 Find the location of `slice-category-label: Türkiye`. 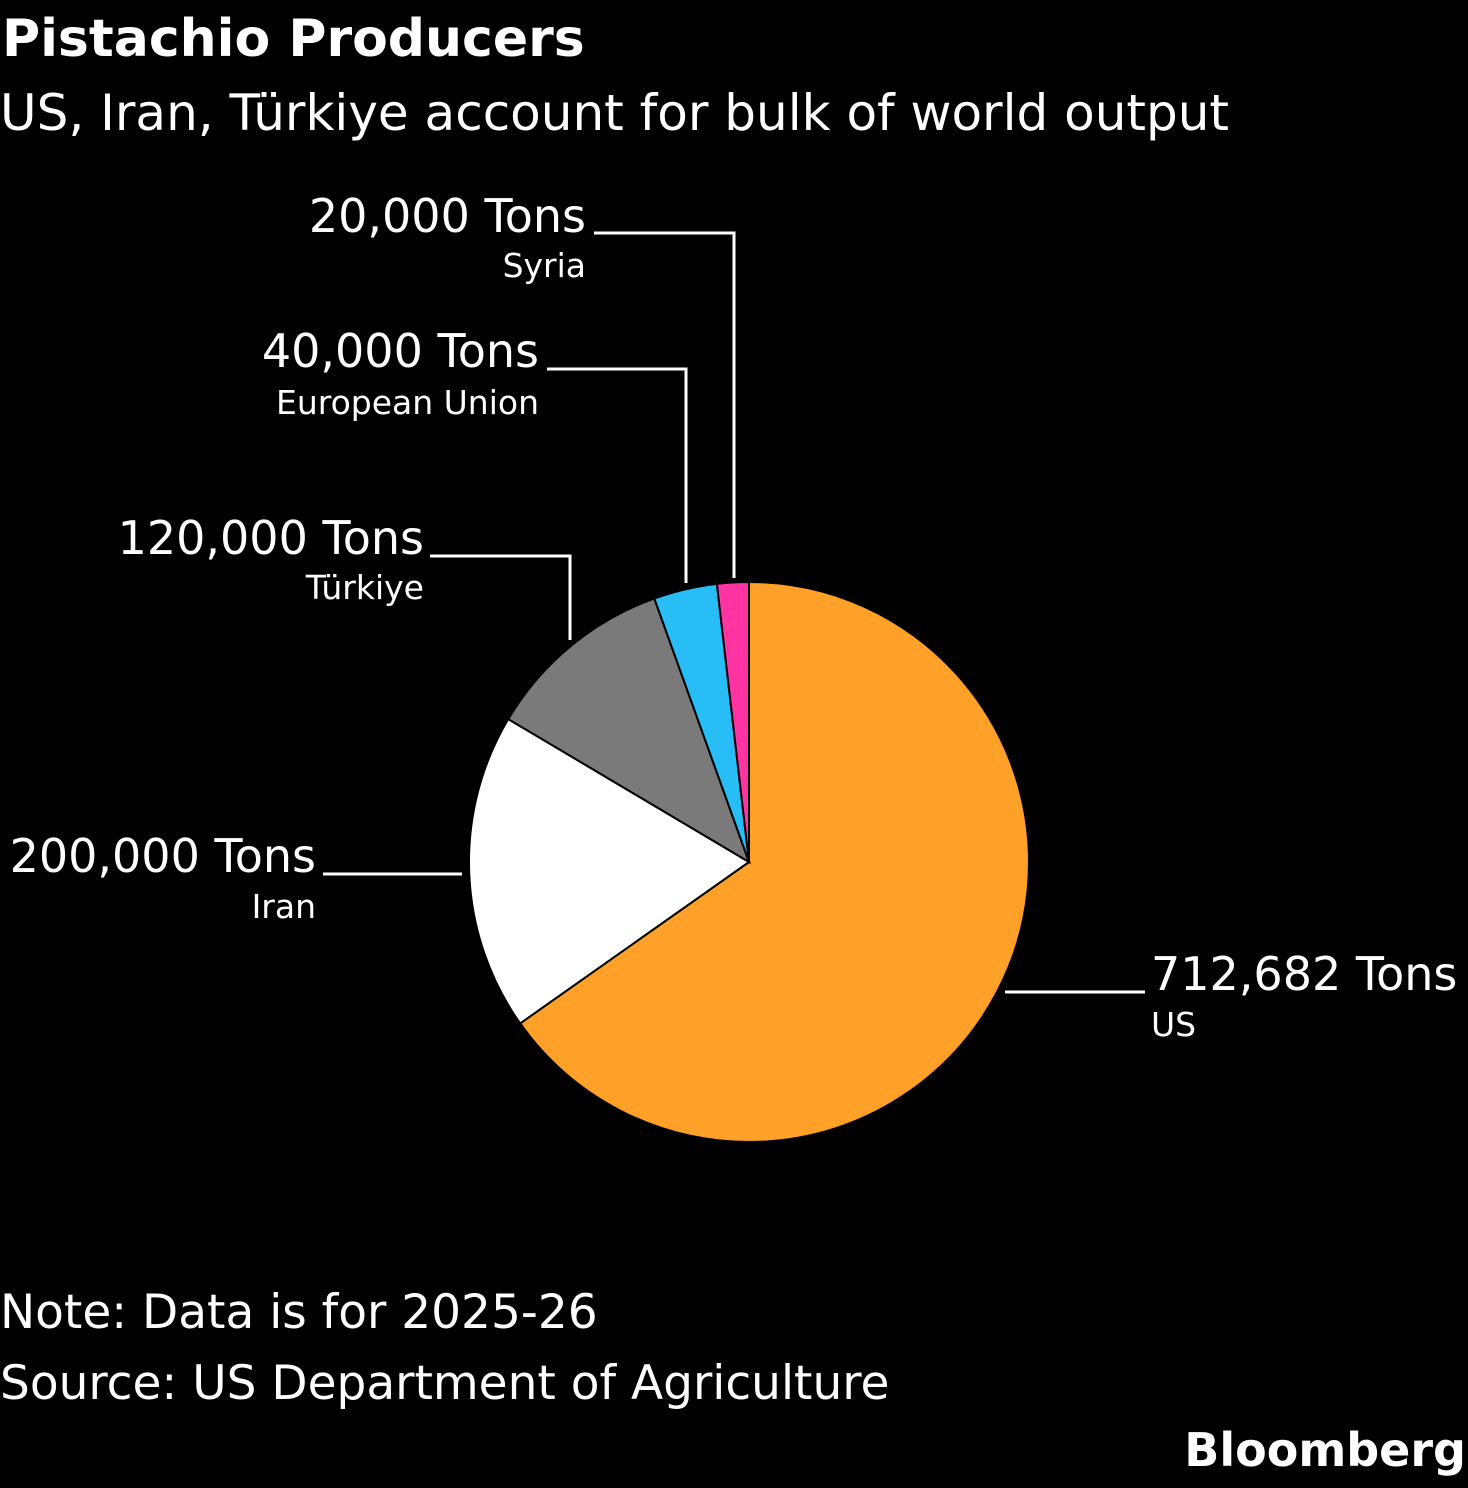

slice-category-label: Türkiye is located at coordinates (364, 587).